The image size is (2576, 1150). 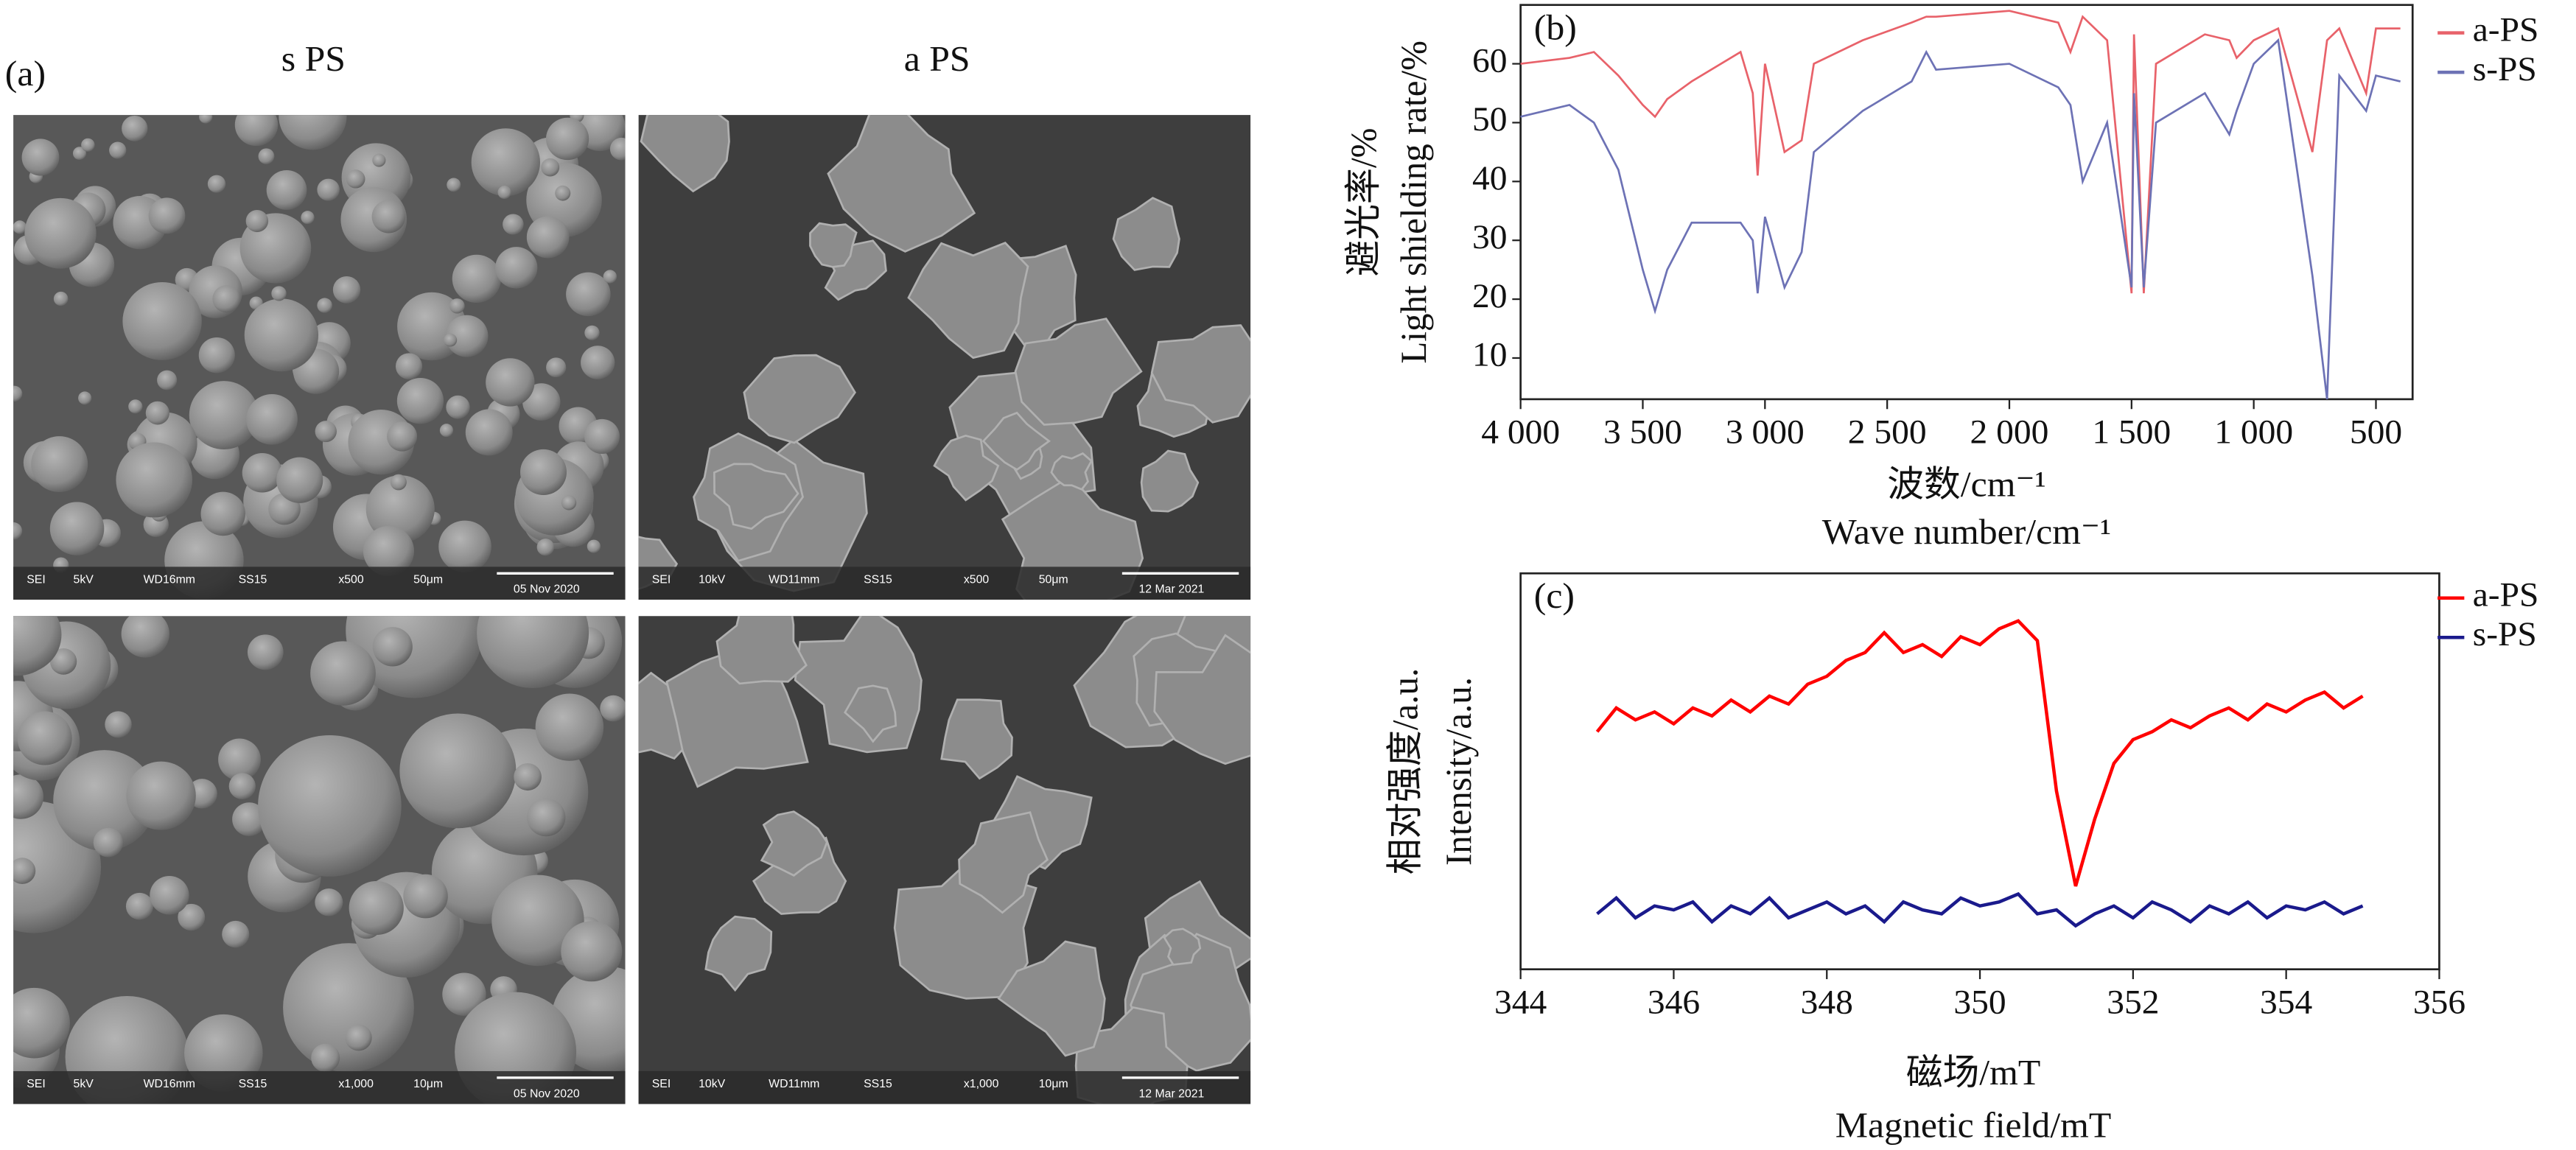 I want to click on x-tick-label: 346, so click(x=1674, y=1003).